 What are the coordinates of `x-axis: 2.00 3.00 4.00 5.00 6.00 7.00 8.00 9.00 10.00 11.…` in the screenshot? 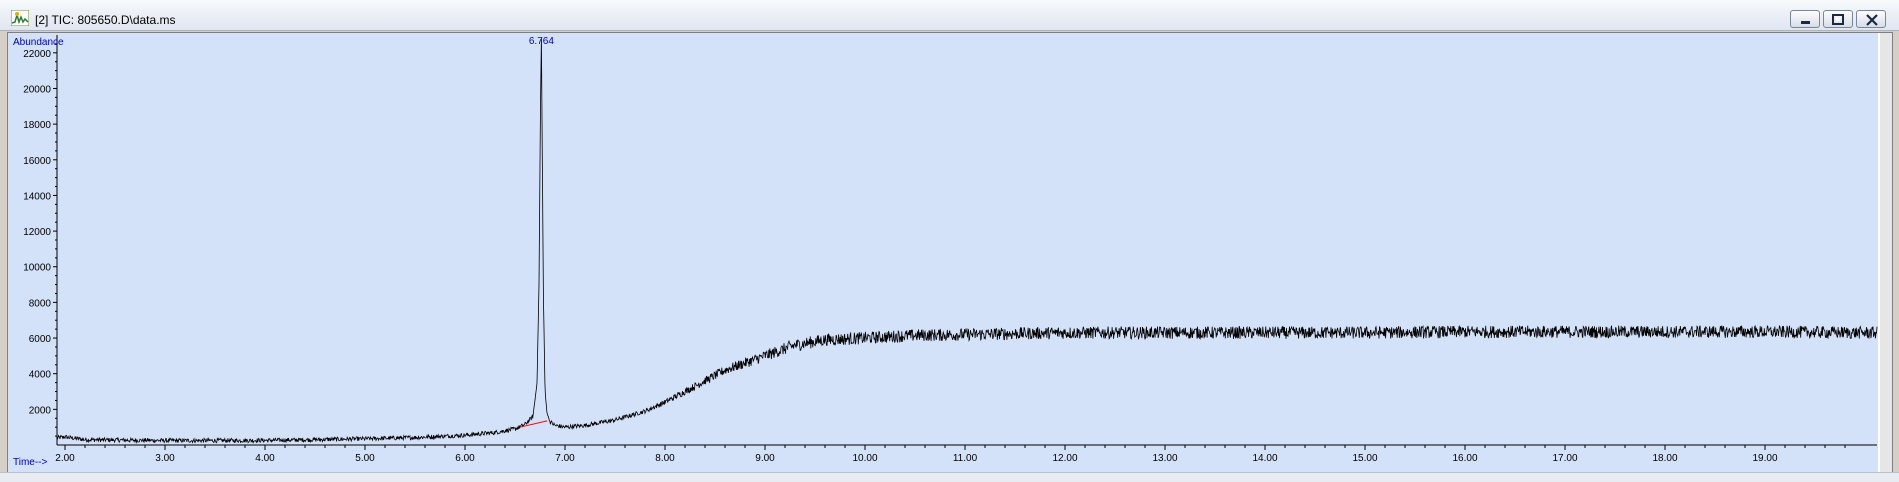 It's located at (966, 454).